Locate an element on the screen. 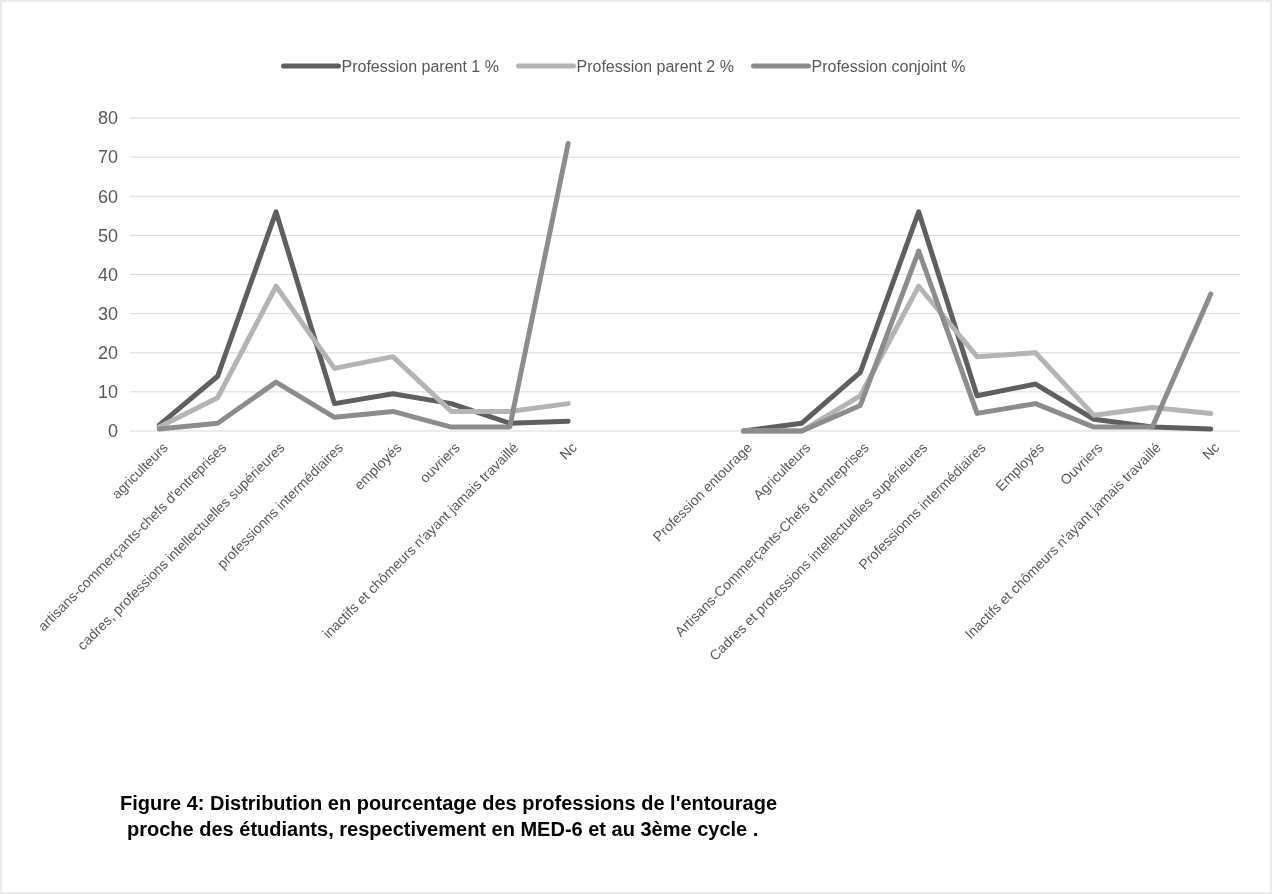 The height and width of the screenshot is (894, 1272). y-tick-label: 50 is located at coordinates (107, 235).